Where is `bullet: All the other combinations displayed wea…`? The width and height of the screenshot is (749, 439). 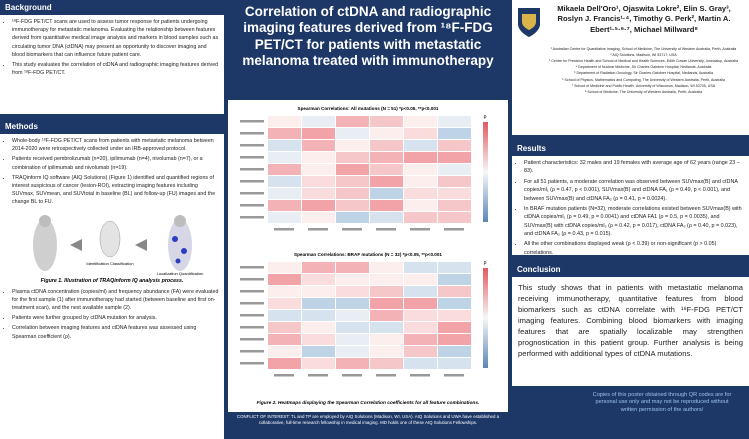
bullet: All the other combinations displayed wea… is located at coordinates (634, 248).